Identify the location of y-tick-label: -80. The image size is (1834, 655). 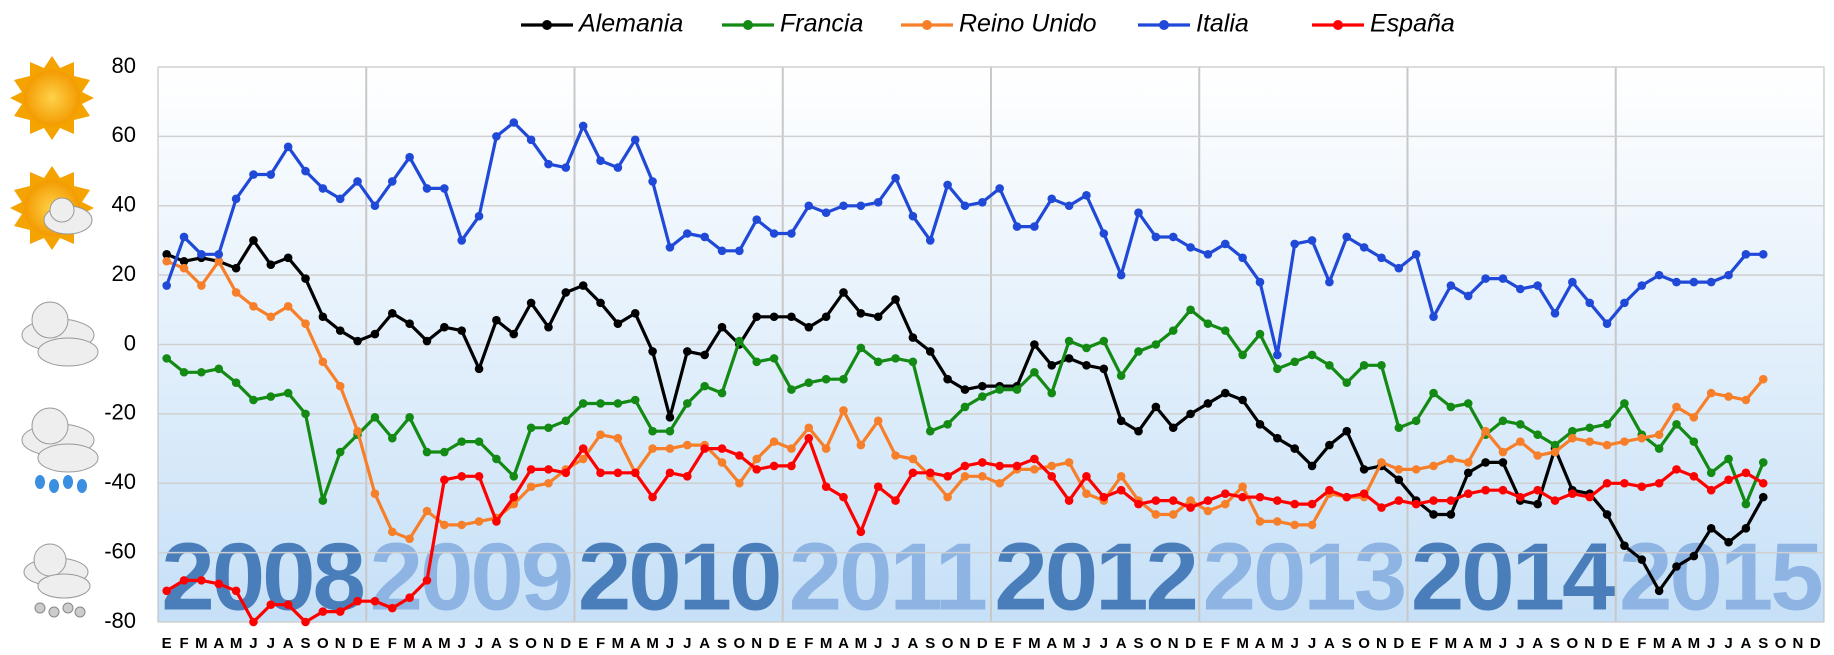
(120, 620).